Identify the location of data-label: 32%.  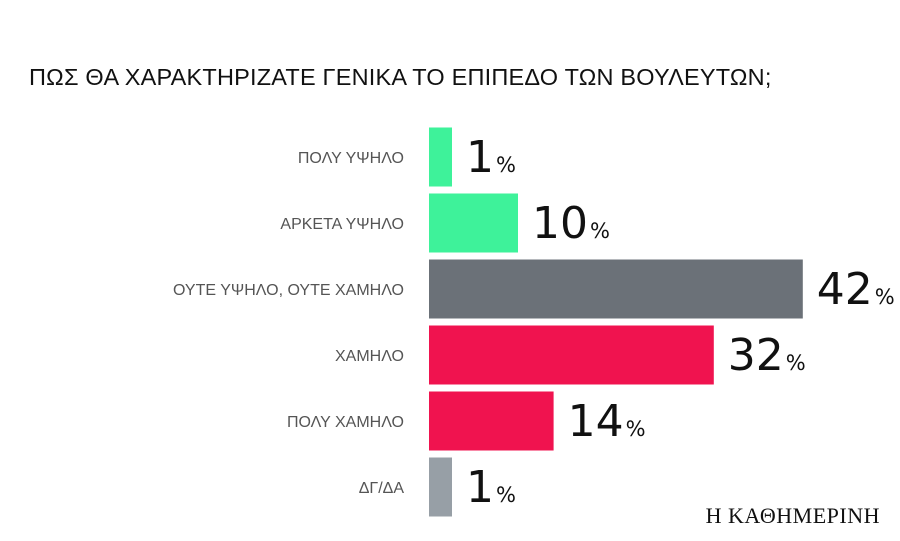
(767, 355).